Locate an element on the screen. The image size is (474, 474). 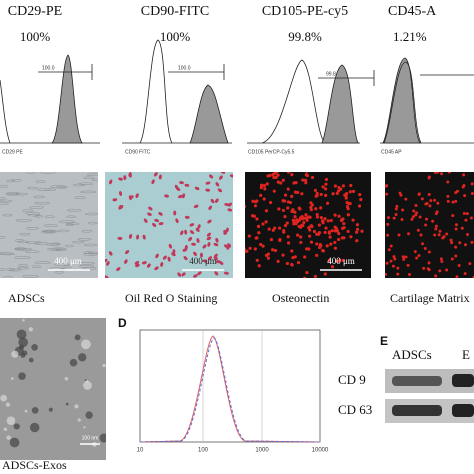
flow-percent: 99.8% is located at coordinates (305, 36).